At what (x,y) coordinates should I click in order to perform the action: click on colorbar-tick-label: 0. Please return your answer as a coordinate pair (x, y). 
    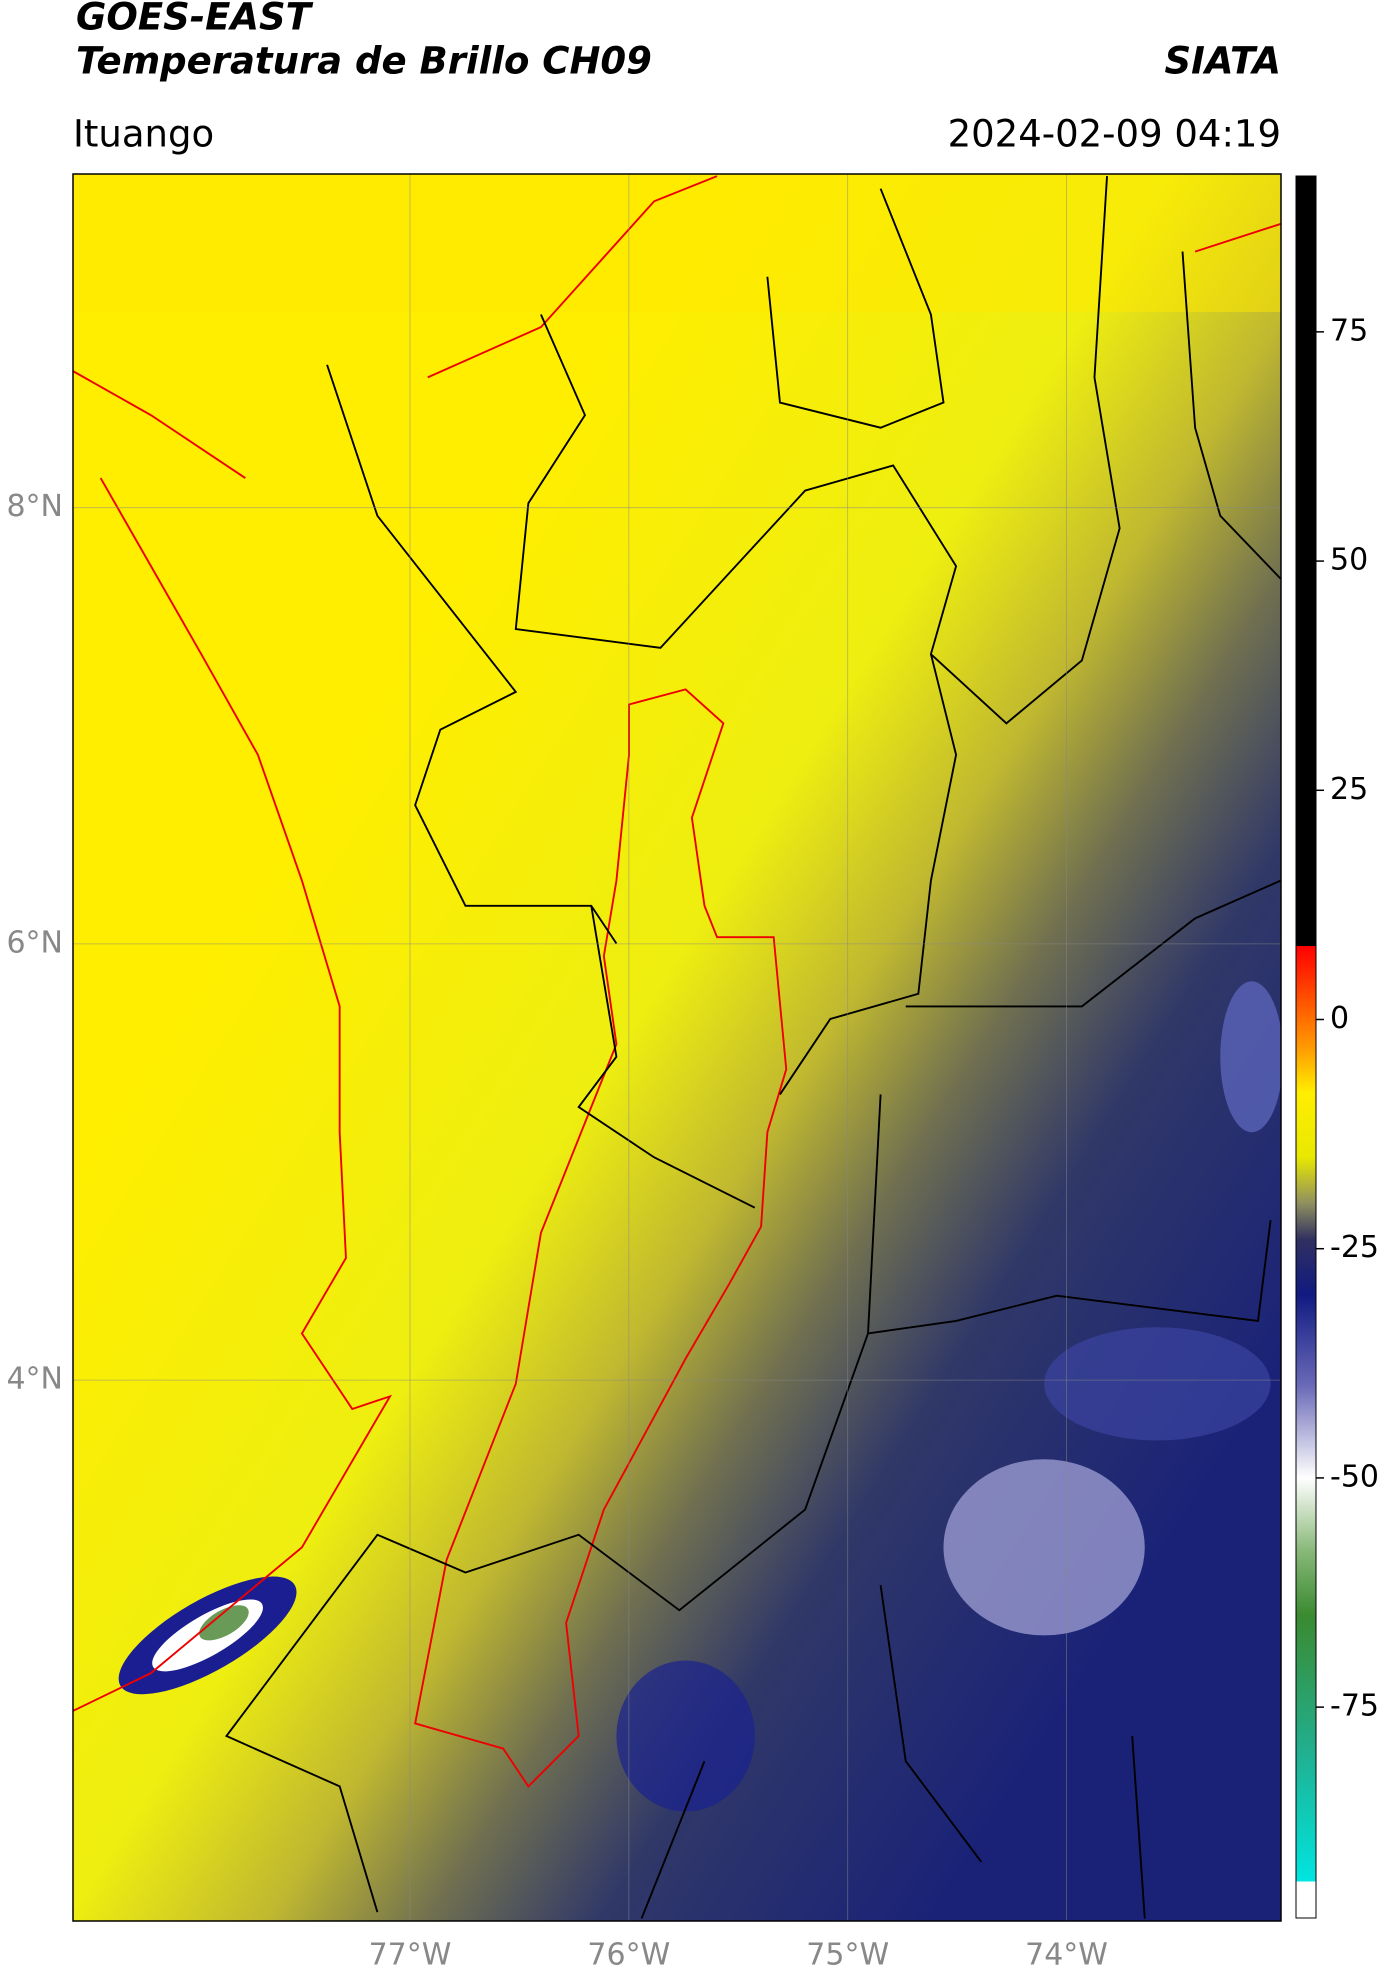
    Looking at the image, I should click on (1339, 1018).